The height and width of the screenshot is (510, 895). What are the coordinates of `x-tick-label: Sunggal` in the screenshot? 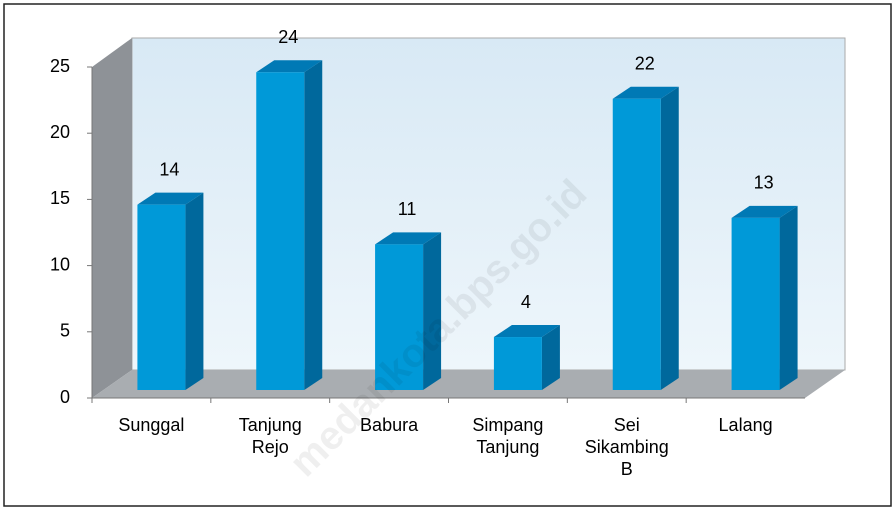 It's located at (151, 425).